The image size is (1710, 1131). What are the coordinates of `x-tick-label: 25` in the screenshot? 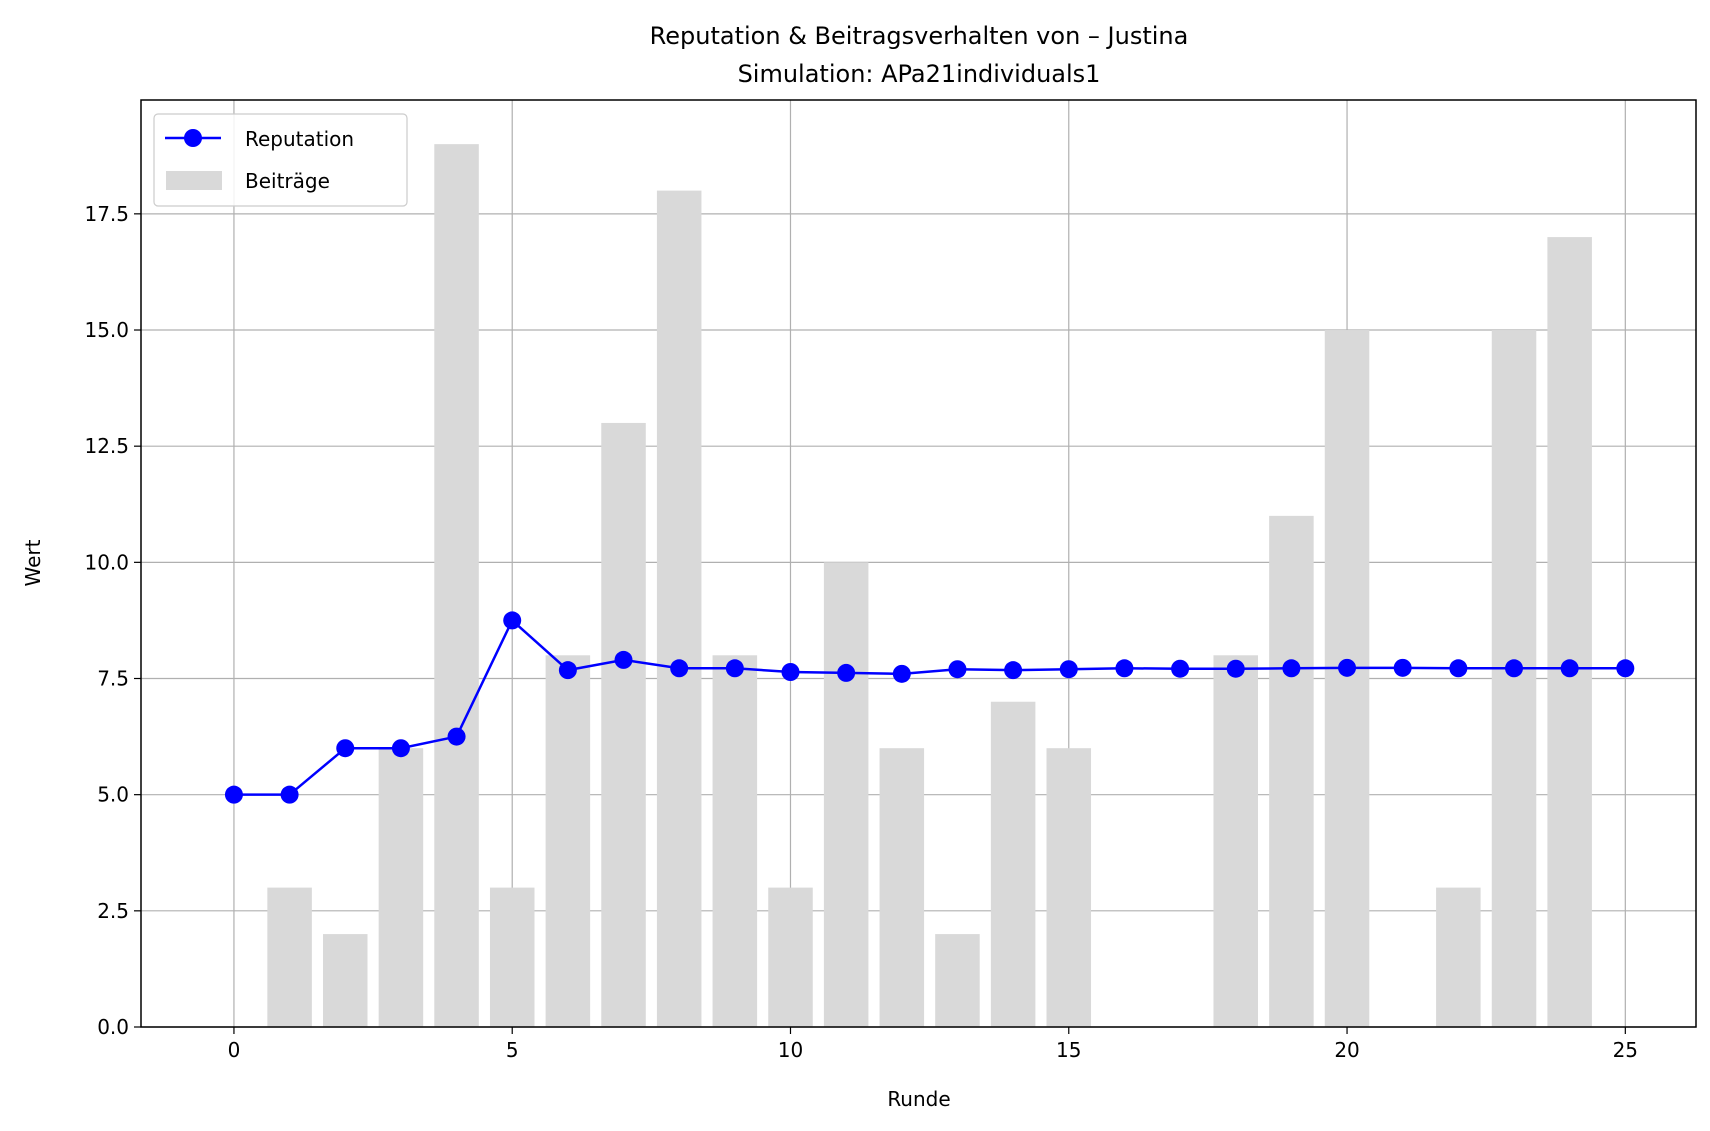 It's located at (1625, 1050).